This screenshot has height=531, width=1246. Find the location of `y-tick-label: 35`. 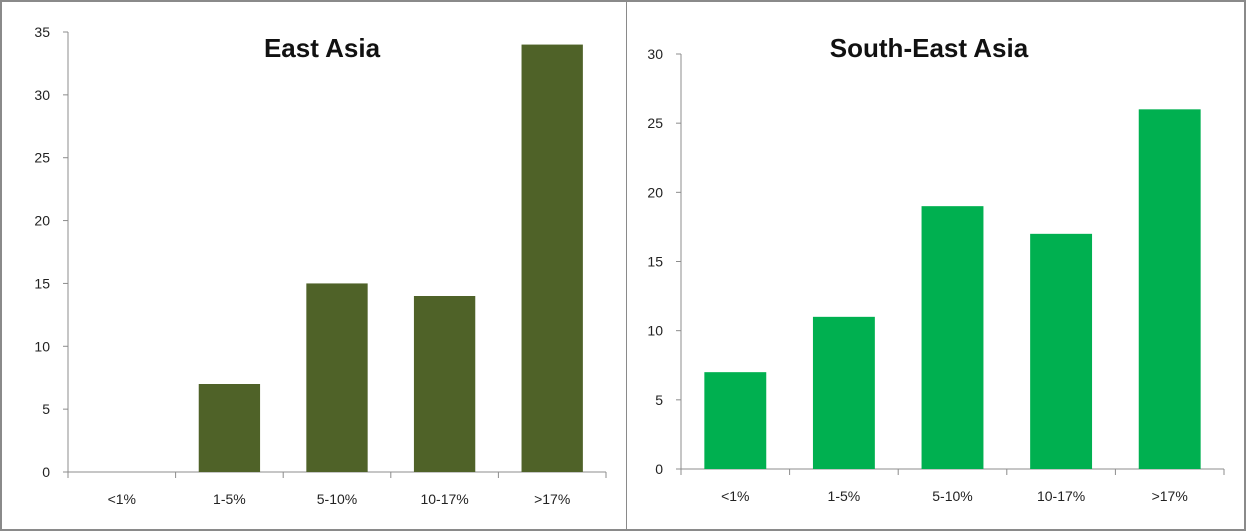

y-tick-label: 35 is located at coordinates (42, 32).